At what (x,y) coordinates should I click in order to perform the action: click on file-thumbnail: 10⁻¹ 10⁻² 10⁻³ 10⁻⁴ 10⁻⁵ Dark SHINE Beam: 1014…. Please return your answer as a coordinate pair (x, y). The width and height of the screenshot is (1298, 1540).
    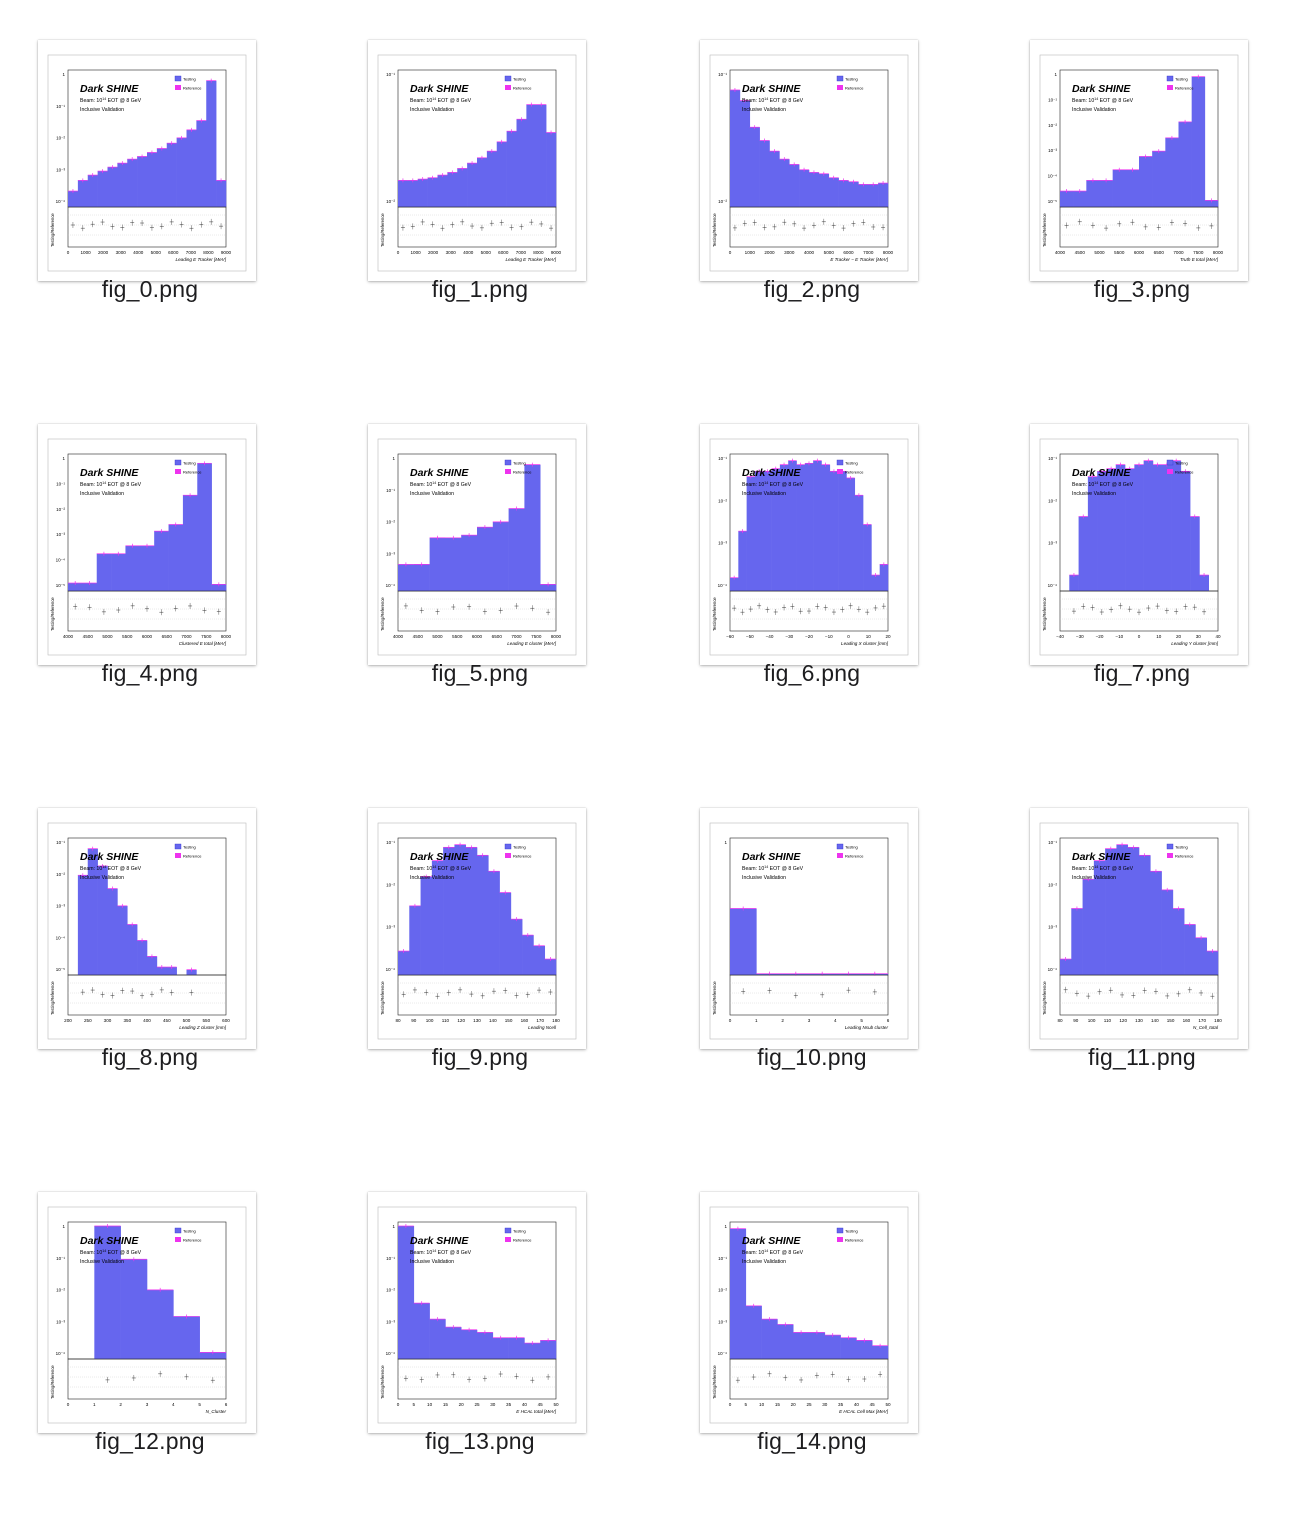
    Looking at the image, I should click on (147, 928).